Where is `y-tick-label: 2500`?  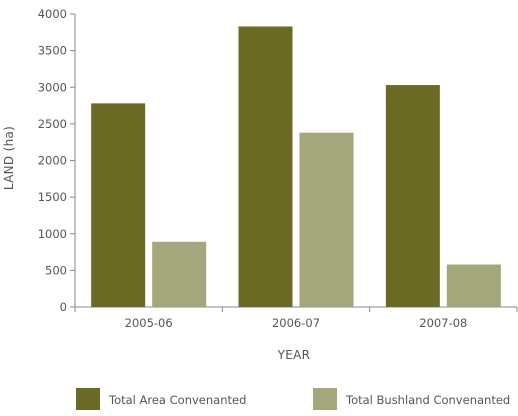 y-tick-label: 2500 is located at coordinates (52, 124).